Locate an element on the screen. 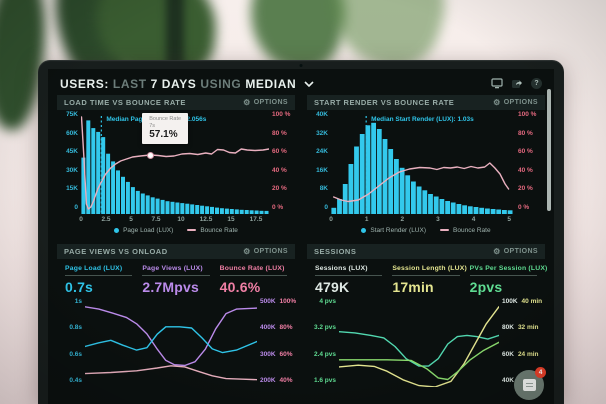  tooltip-anchor-dot is located at coordinates (151, 155).